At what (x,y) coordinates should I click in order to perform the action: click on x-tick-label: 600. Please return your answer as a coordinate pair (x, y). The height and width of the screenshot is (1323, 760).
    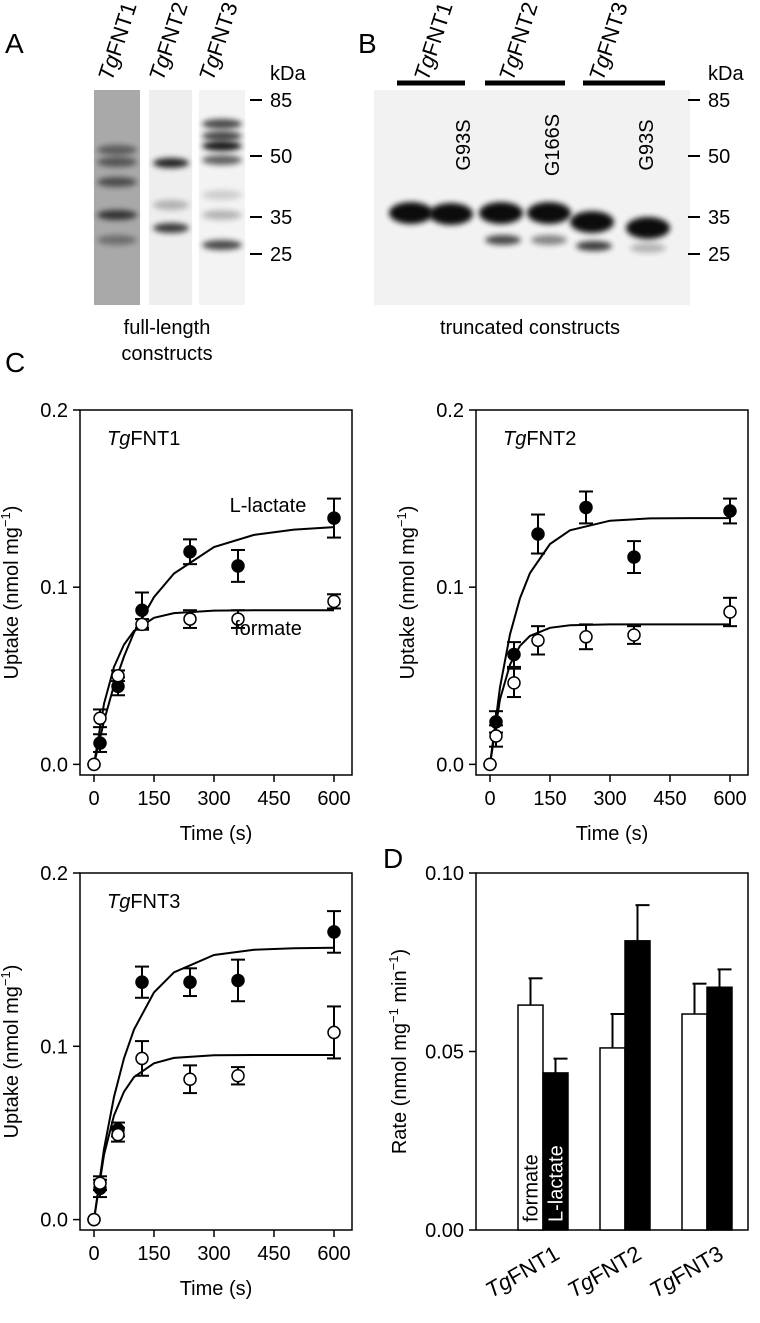
    Looking at the image, I should click on (333, 1254).